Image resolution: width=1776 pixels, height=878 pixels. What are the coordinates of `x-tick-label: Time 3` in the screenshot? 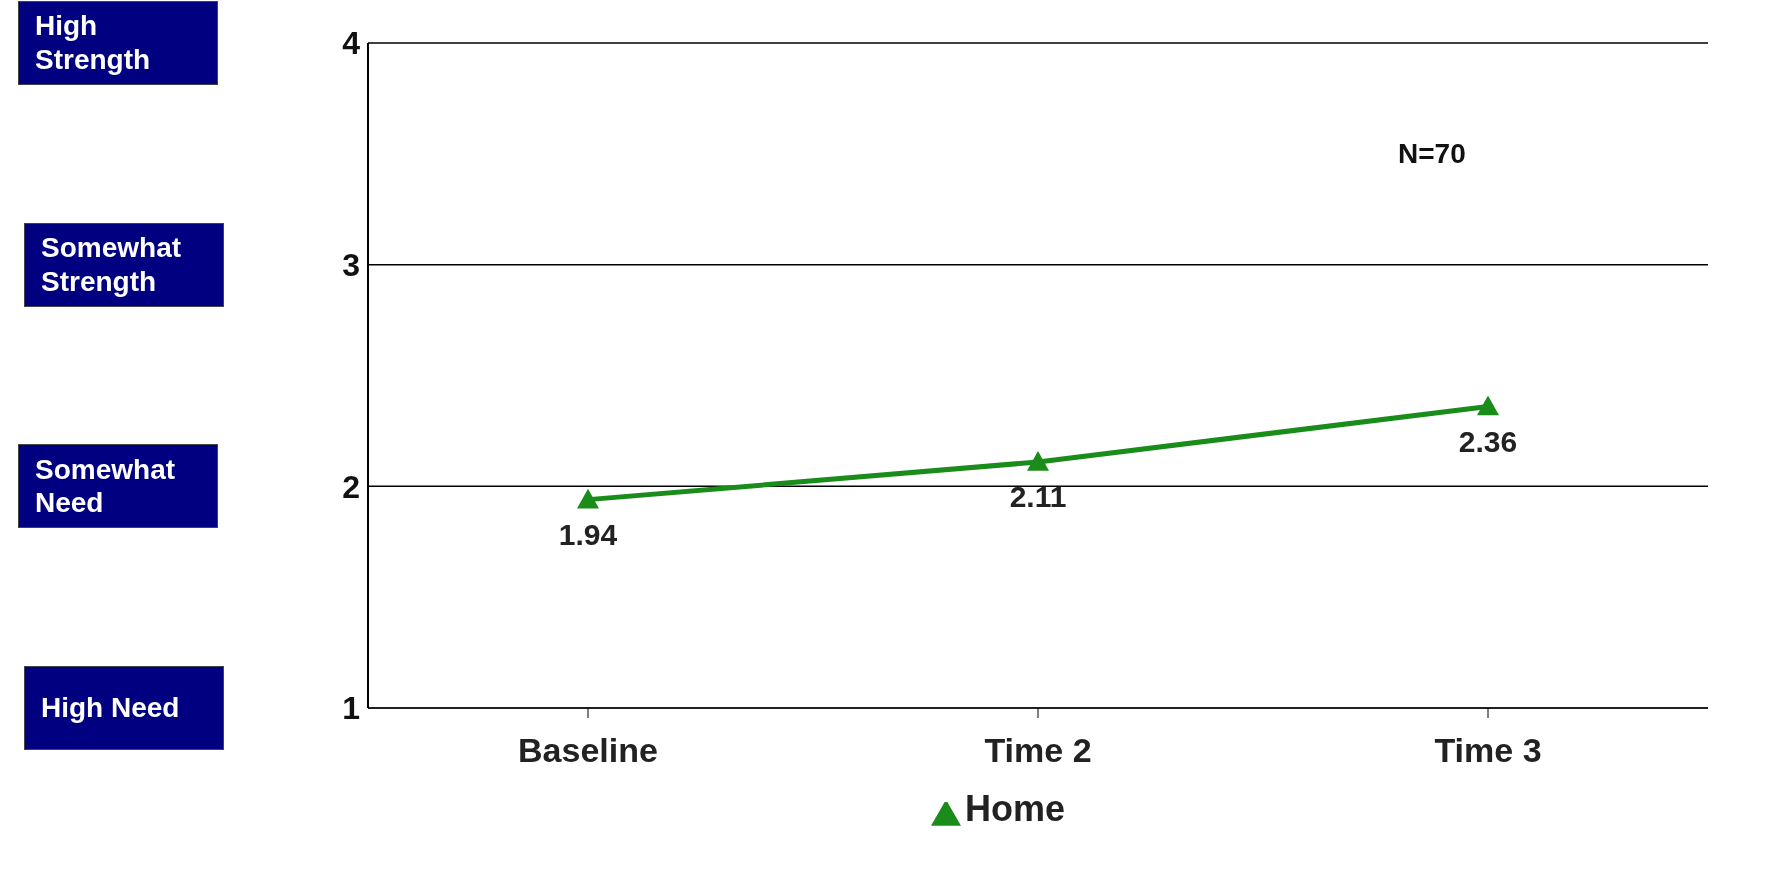 It's located at (1488, 750).